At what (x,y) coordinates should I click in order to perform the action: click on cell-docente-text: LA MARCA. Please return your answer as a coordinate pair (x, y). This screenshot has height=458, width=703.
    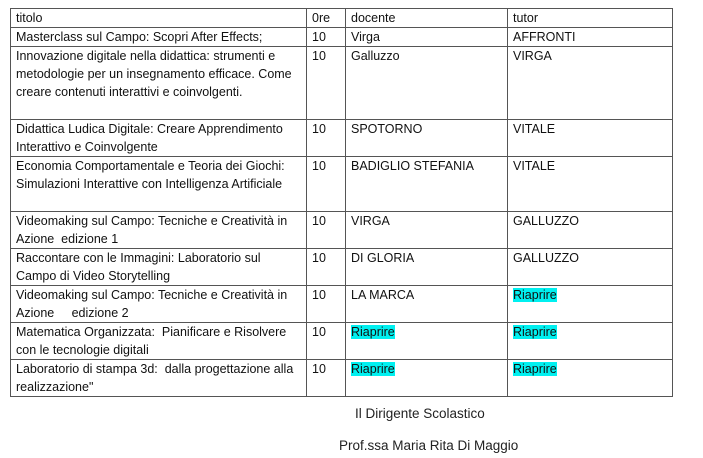
    Looking at the image, I should click on (383, 295).